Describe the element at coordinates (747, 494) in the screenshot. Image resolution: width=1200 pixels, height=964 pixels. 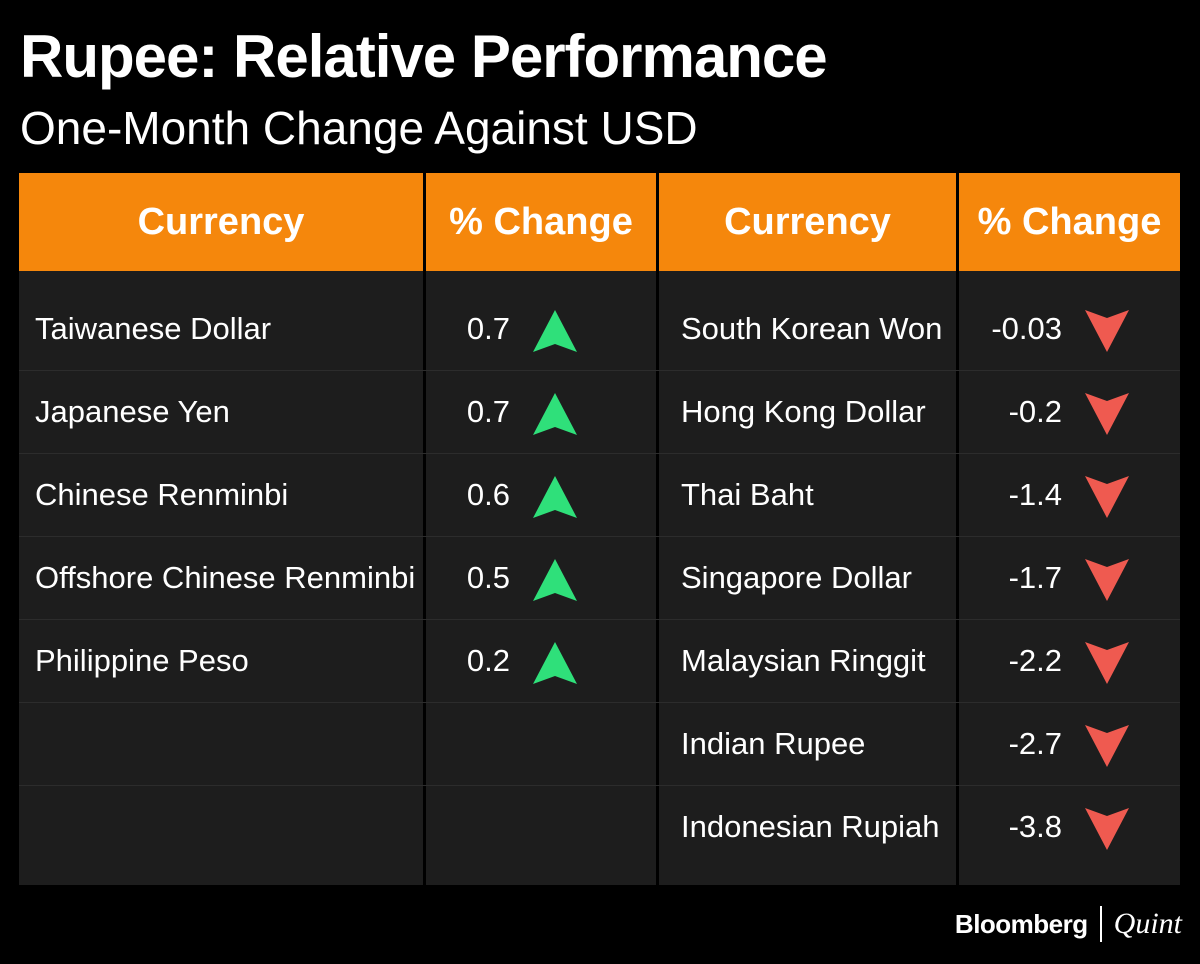
I see `currency-name: Thai Baht` at that location.